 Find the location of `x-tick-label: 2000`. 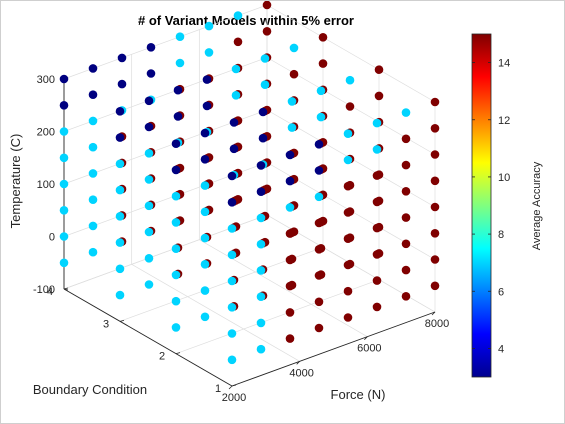

x-tick-label: 2000 is located at coordinates (234, 398).